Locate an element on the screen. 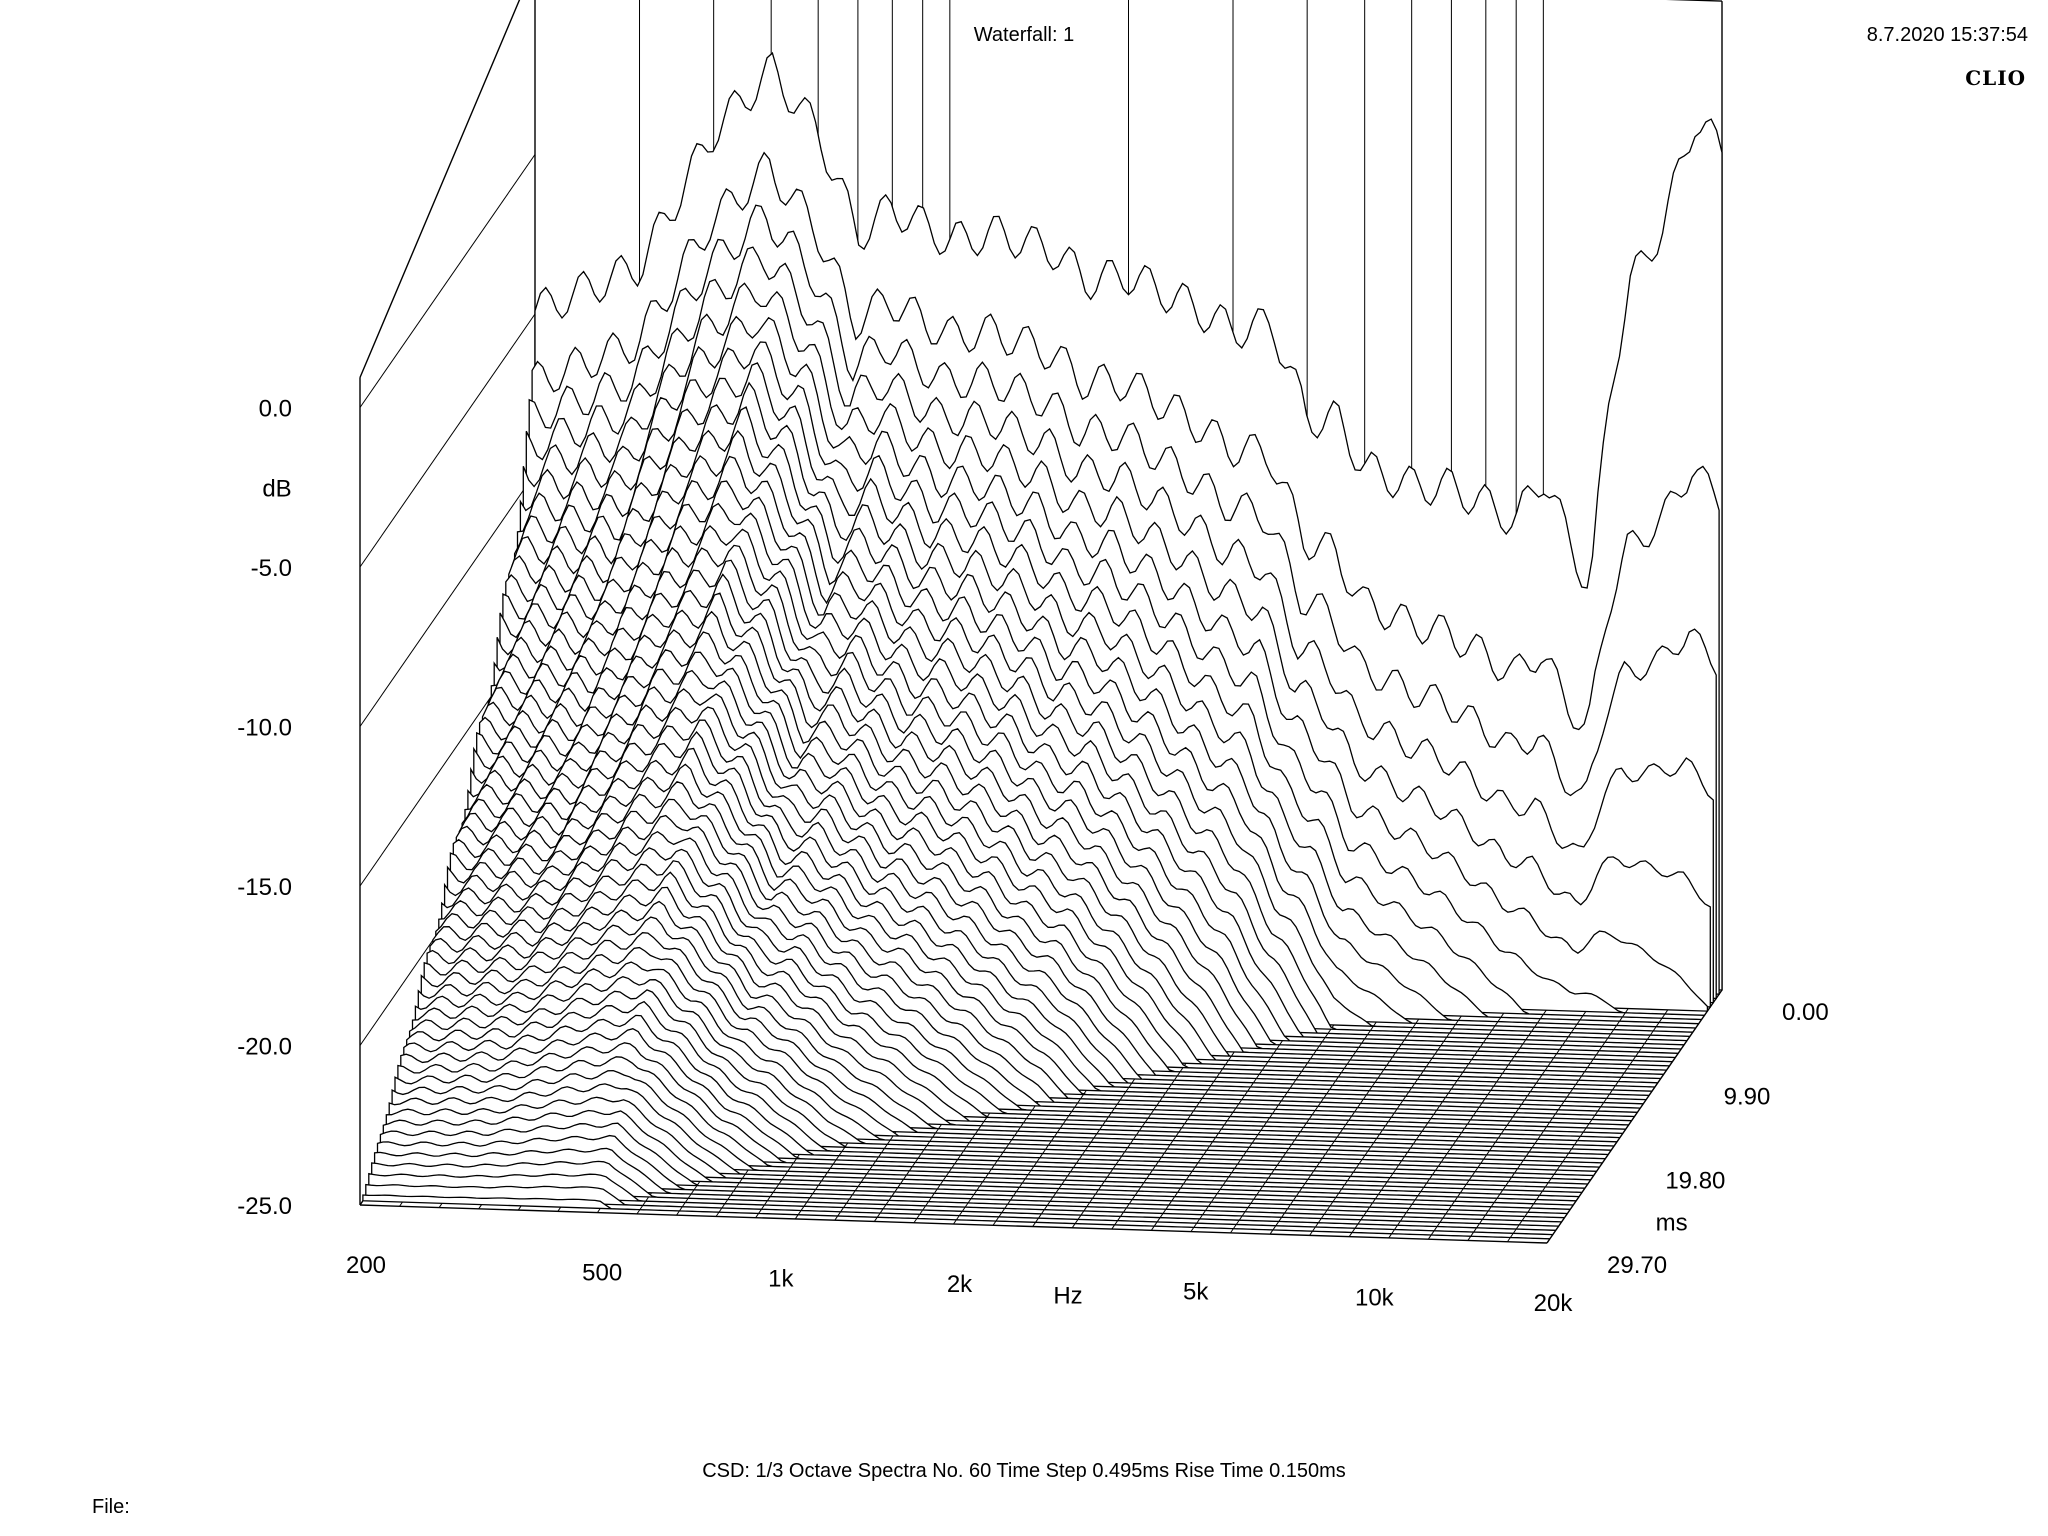 The height and width of the screenshot is (1536, 2048). z-axis-label: ms is located at coordinates (1672, 1223).